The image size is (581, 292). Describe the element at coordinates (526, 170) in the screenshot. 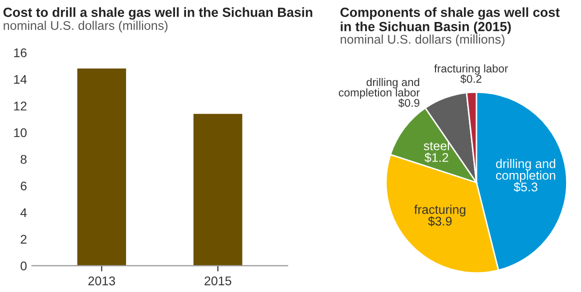

I see `slice-label: drilling and completion` at that location.